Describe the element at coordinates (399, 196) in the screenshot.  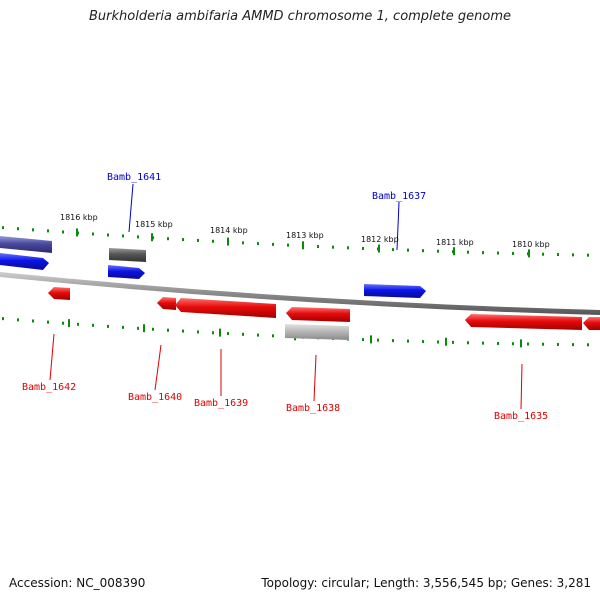
I see `gene-label-bamb-1637: Bamb_1637` at that location.